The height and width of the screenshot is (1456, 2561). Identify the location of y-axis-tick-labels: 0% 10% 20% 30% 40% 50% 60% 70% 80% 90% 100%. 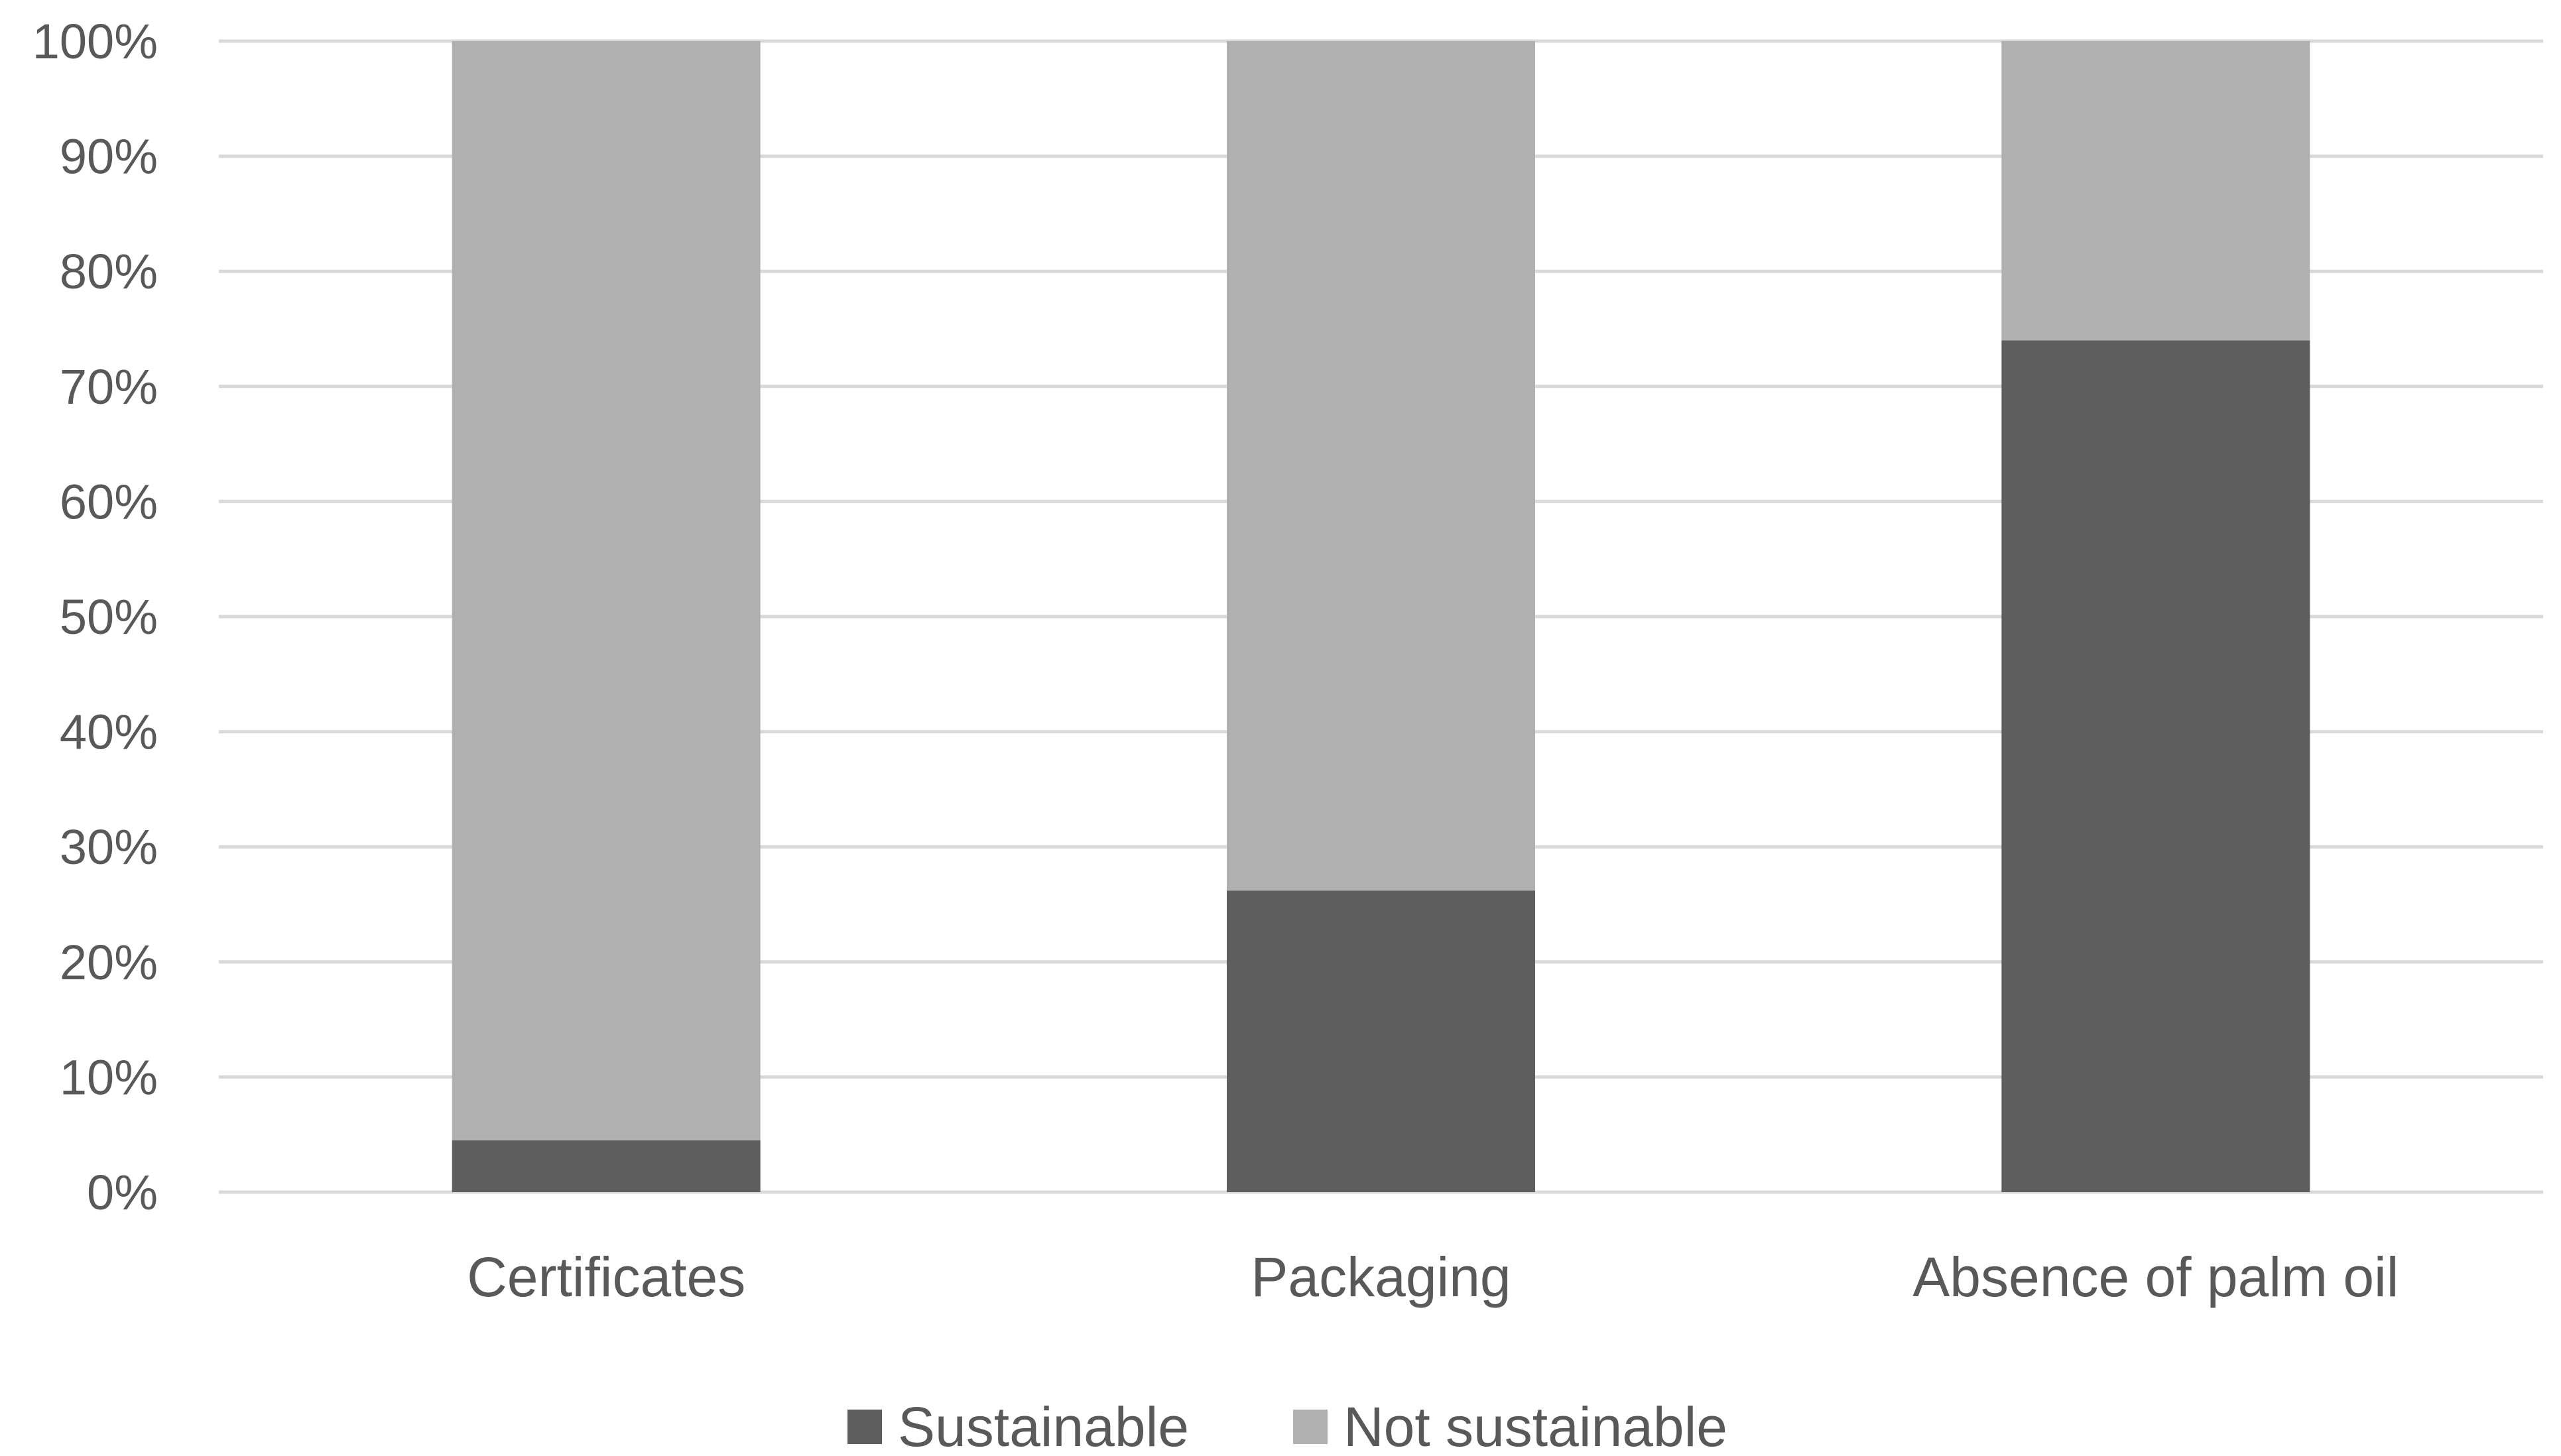
(95, 617).